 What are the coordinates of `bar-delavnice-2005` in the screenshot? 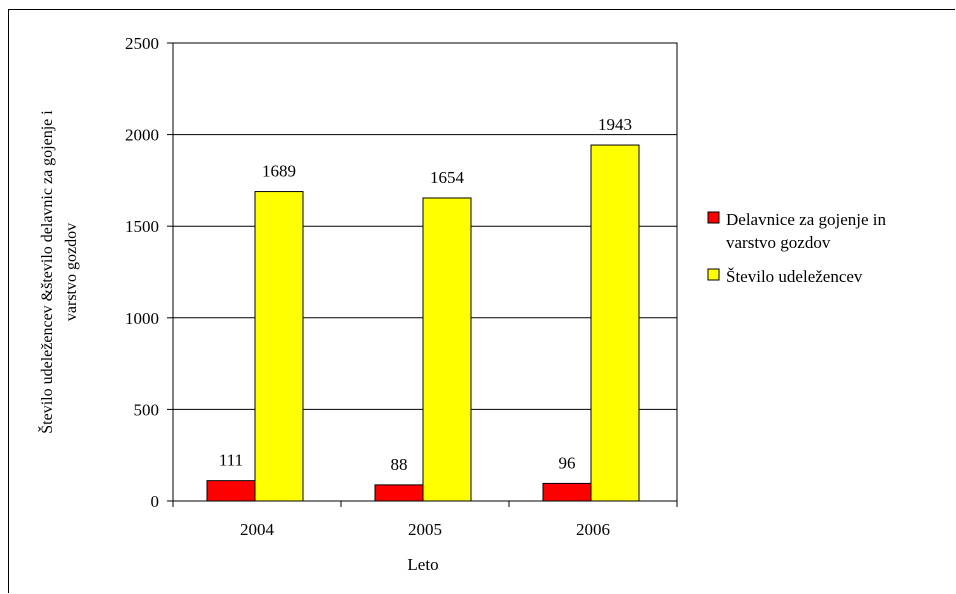 It's located at (399, 493).